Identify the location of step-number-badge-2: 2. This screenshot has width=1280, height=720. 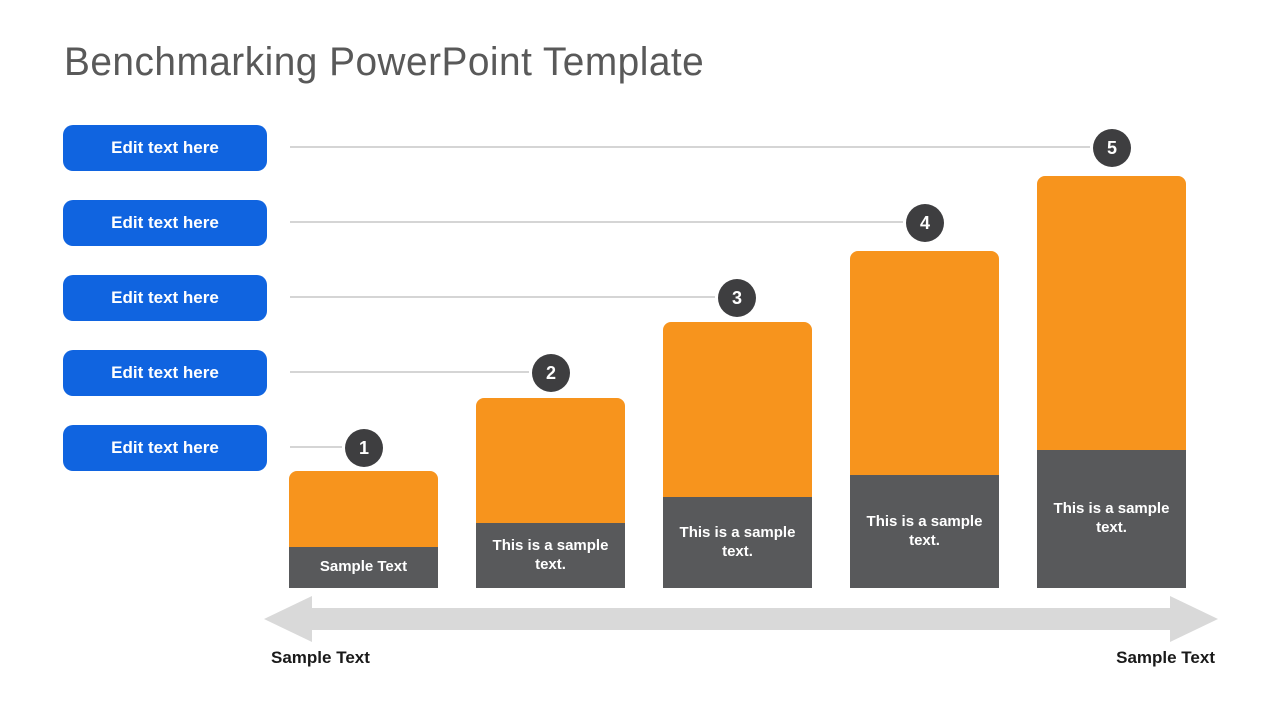
(551, 373).